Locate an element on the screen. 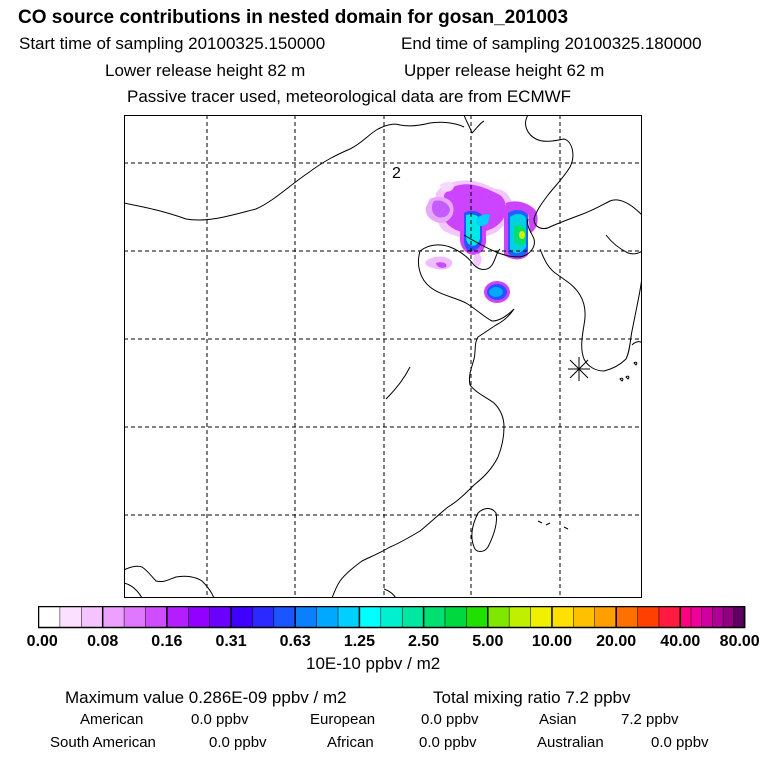  region-label-european: European is located at coordinates (343, 719).